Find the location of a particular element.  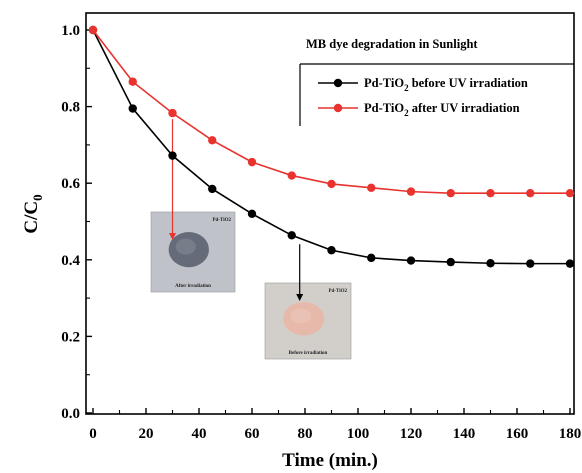

y-tick-label: 1.0 is located at coordinates (70, 31).